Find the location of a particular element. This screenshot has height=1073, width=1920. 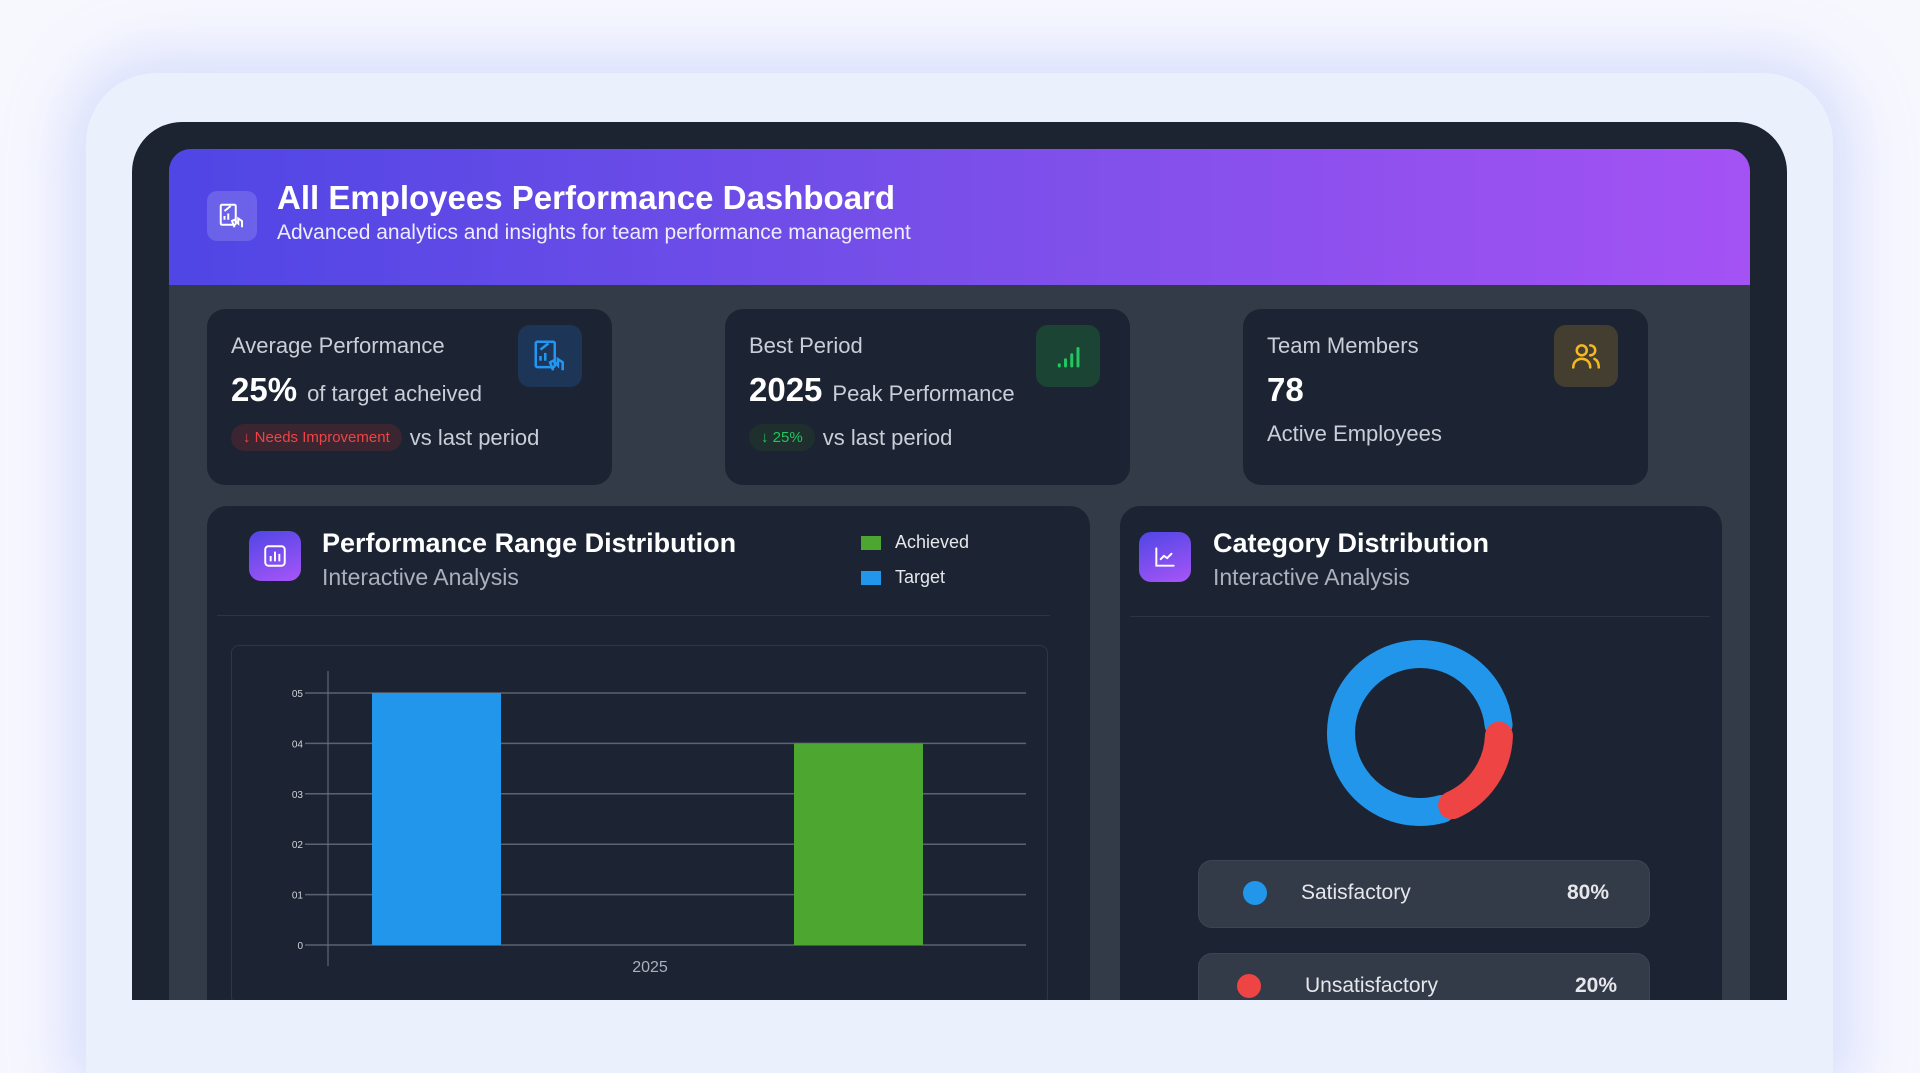

bar-chart-svg: 0 01 02 03 04 05 2025 is located at coordinates (659, 823).